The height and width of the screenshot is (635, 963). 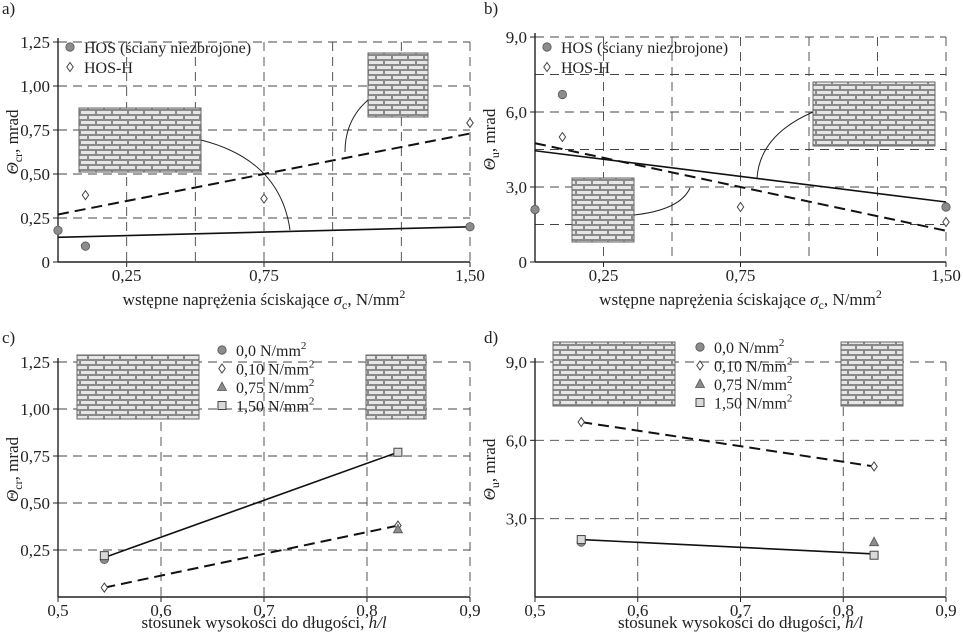 What do you see at coordinates (946, 275) in the screenshot?
I see `x-tick-label: 1,50` at bounding box center [946, 275].